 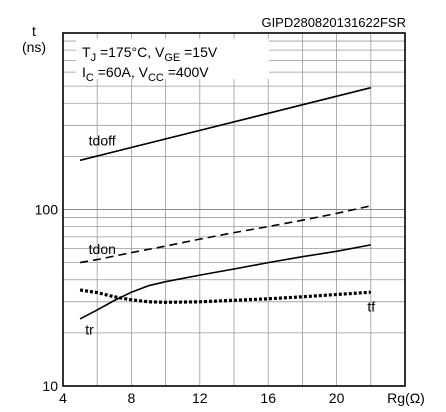 I want to click on conditions-line-2: IC =60A, VCC =400V, so click(x=145, y=74).